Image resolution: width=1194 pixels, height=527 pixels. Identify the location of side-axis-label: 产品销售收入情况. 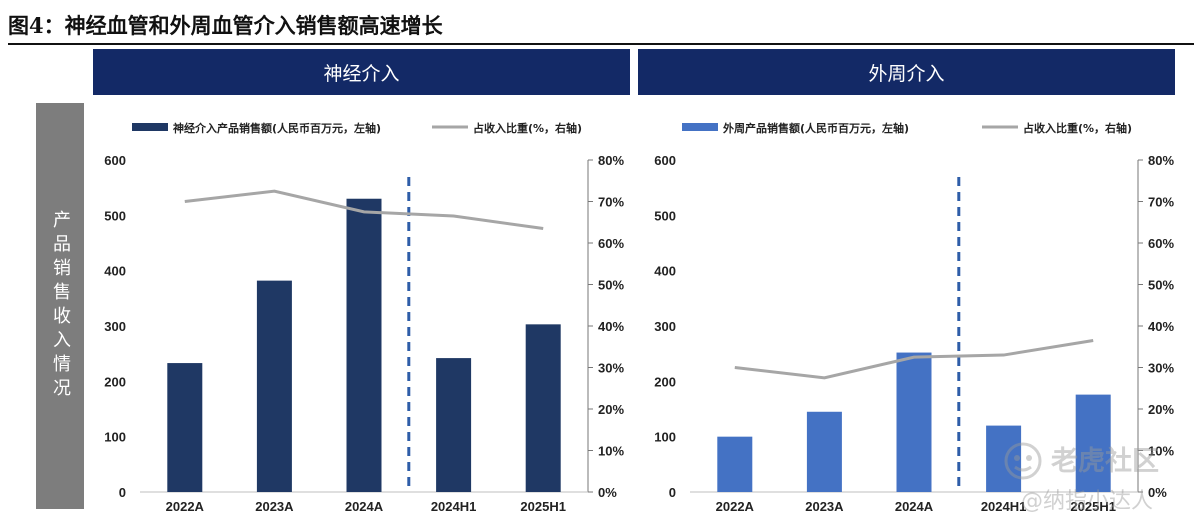
(60, 306).